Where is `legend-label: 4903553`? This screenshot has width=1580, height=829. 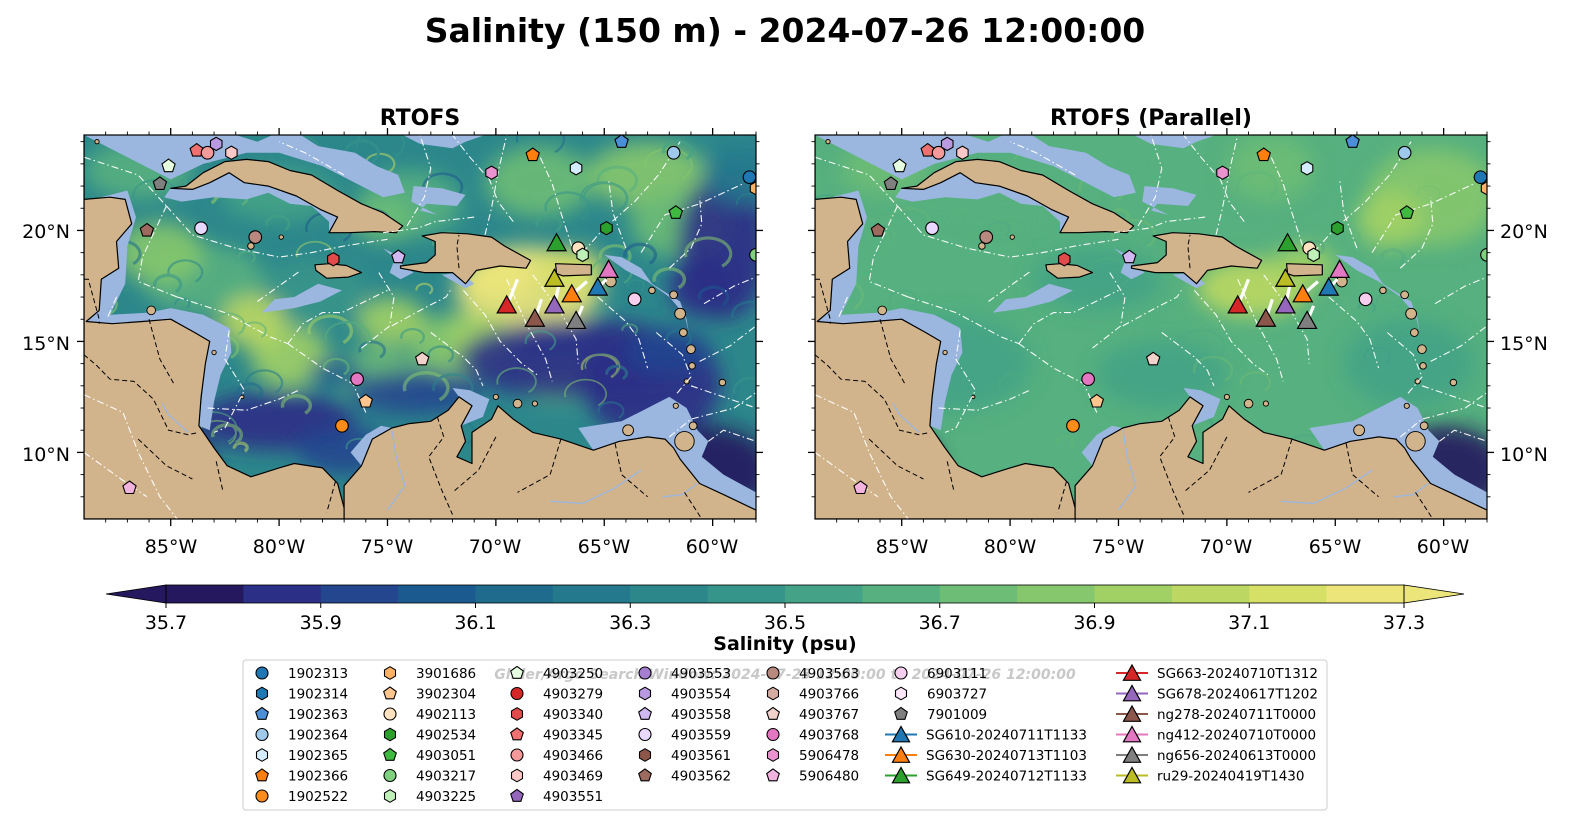 legend-label: 4903553 is located at coordinates (701, 674).